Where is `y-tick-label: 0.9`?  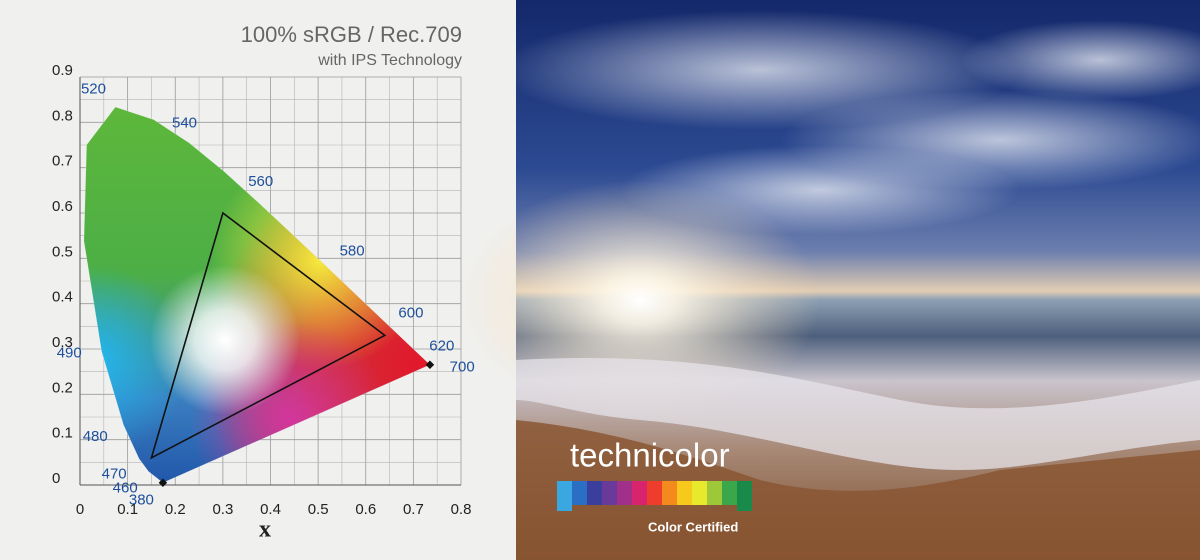
y-tick-label: 0.9 is located at coordinates (62, 70).